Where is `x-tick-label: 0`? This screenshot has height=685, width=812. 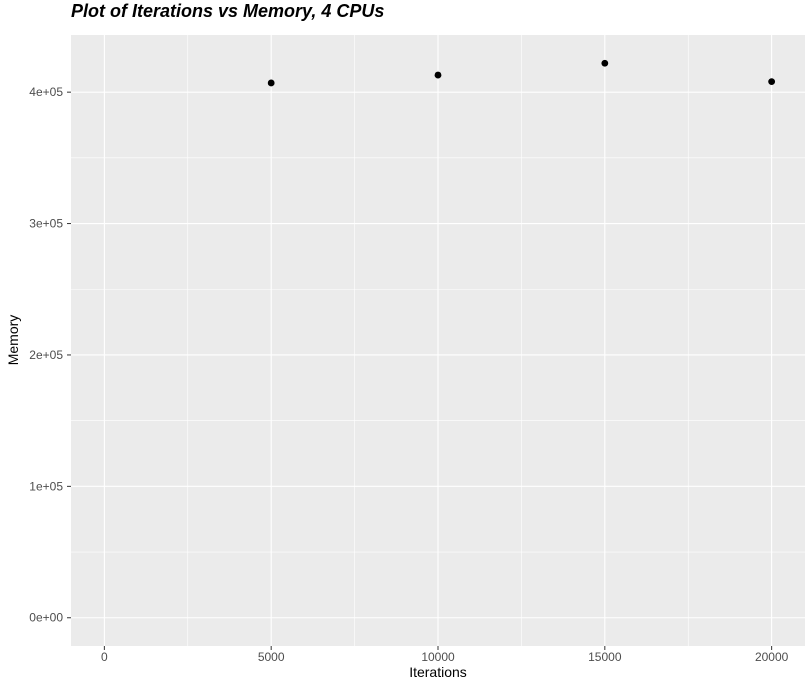 x-tick-label: 0 is located at coordinates (104, 657).